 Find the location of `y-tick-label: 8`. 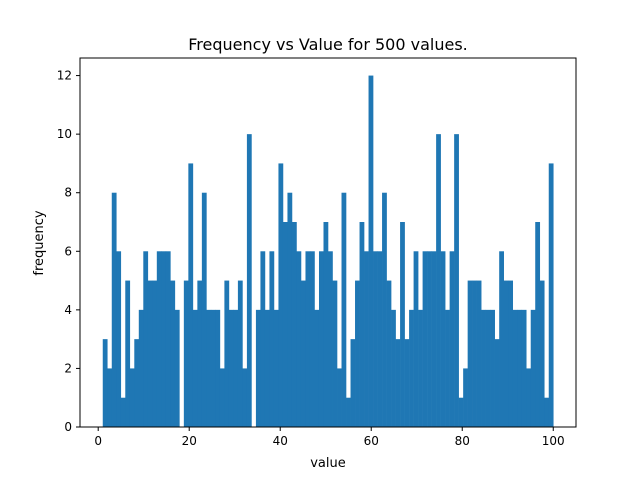

y-tick-label: 8 is located at coordinates (68, 193).